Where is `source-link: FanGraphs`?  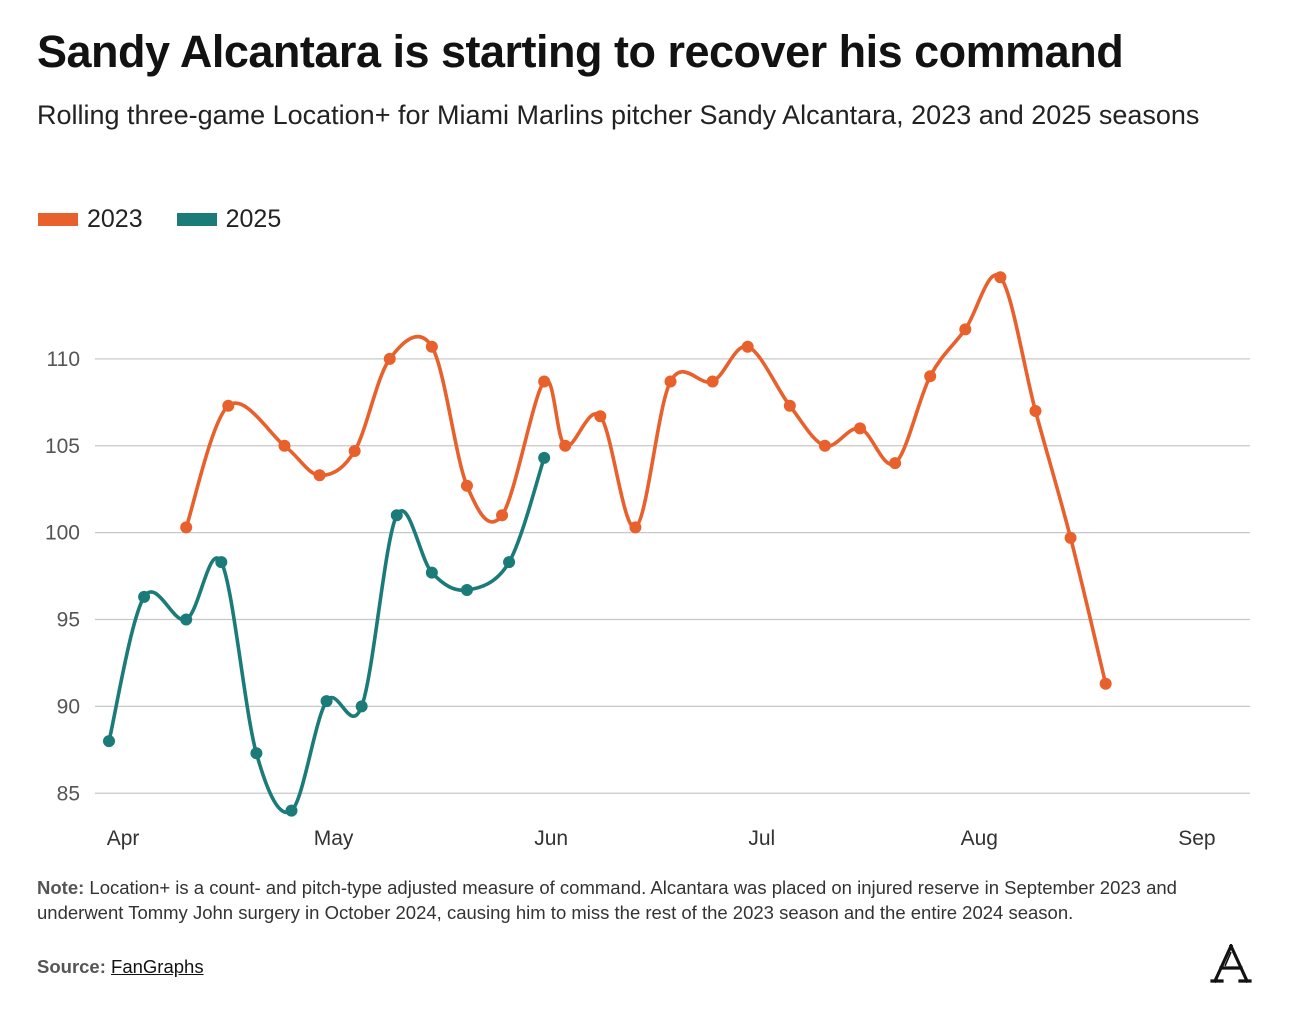
source-link: FanGraphs is located at coordinates (157, 966).